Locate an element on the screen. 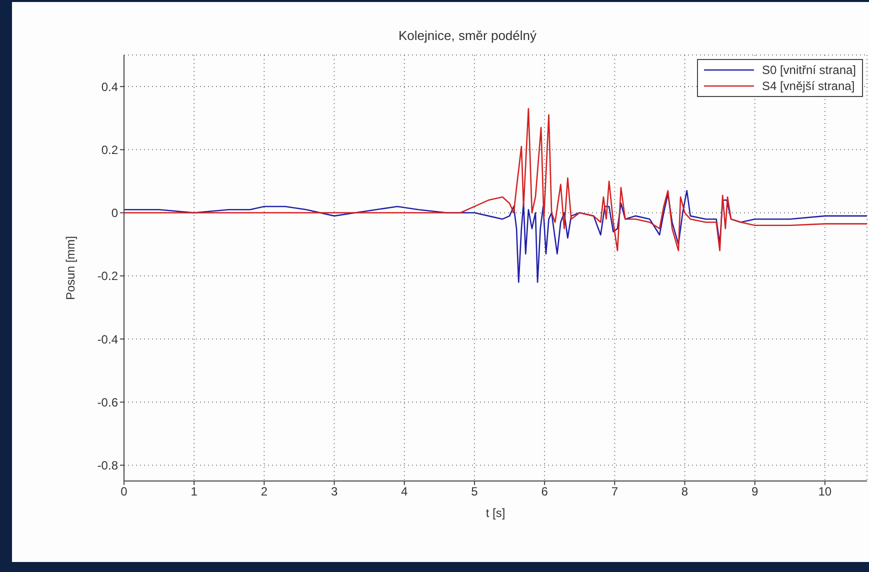 The height and width of the screenshot is (572, 869). x-tick-label: 8 is located at coordinates (684, 491).